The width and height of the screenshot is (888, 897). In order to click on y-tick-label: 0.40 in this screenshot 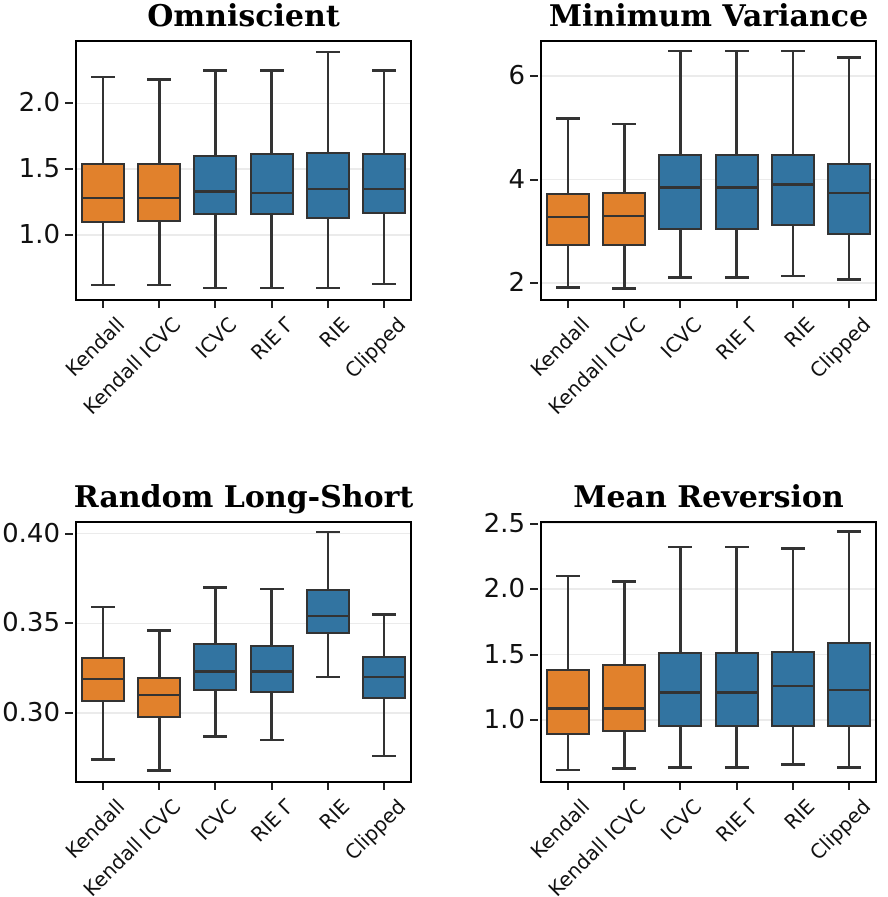, I will do `click(31, 533)`.